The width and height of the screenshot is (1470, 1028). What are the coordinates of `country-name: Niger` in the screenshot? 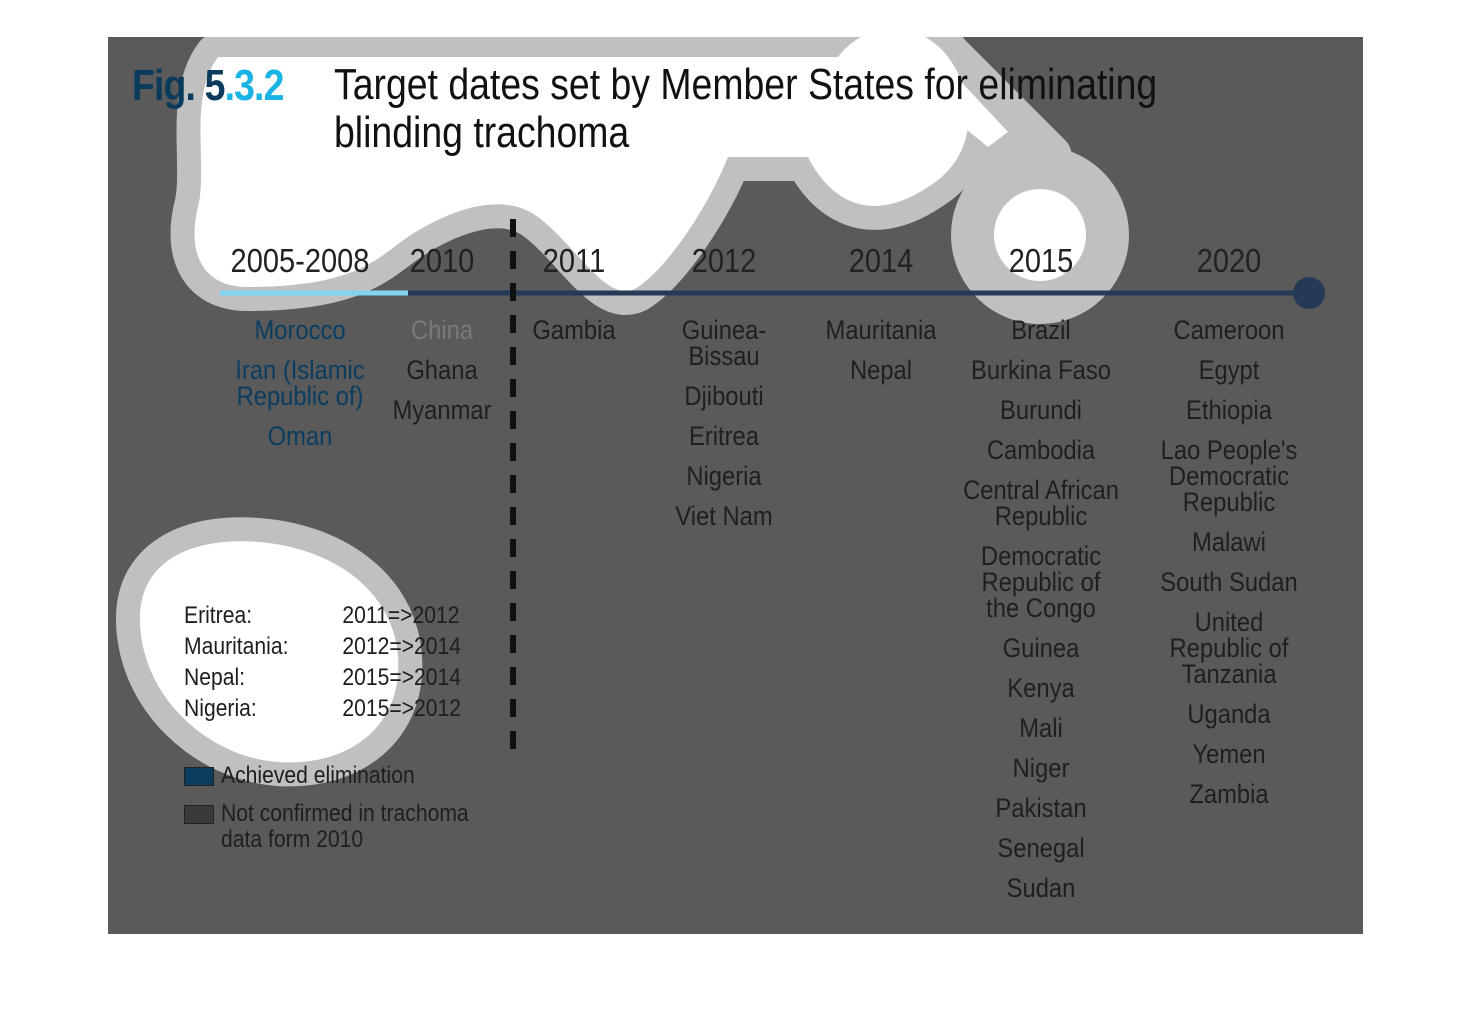 It's located at (1041, 768).